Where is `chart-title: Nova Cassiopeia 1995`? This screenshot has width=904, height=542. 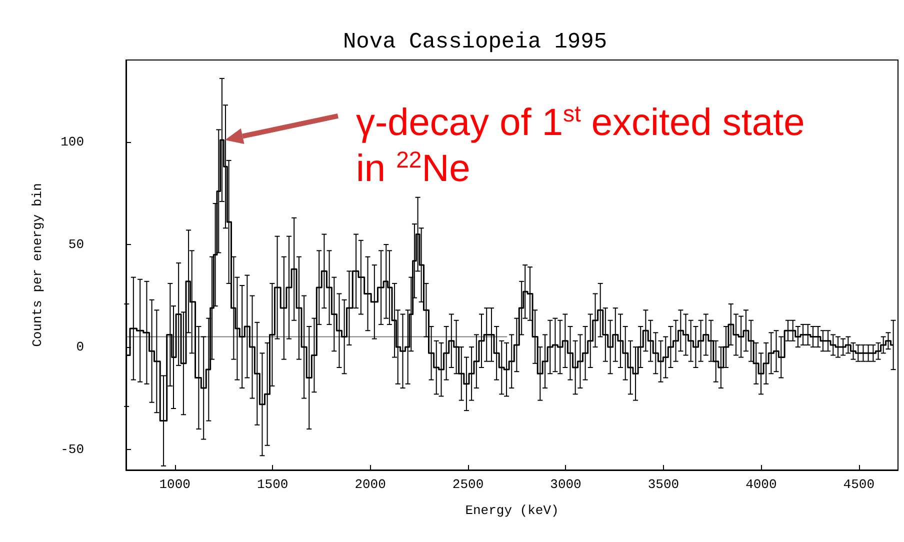
chart-title: Nova Cassiopeia 1995 is located at coordinates (475, 42).